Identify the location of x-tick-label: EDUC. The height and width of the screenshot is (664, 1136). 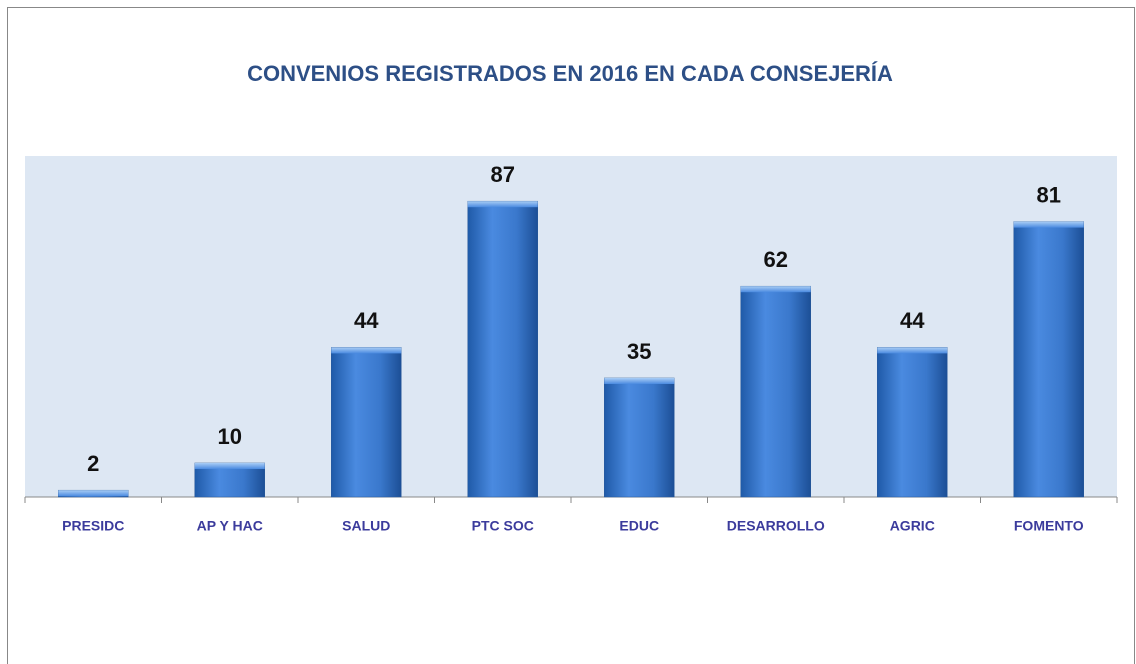
(639, 526).